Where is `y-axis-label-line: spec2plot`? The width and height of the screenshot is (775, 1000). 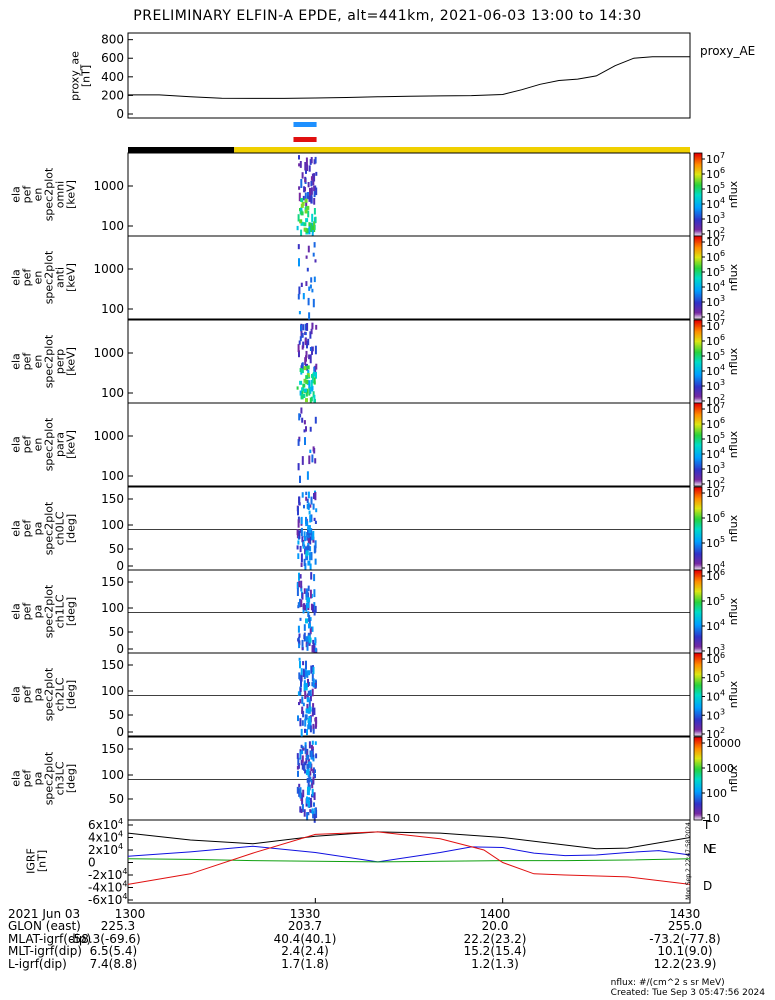
y-axis-label-line: spec2plot is located at coordinates (49, 361).